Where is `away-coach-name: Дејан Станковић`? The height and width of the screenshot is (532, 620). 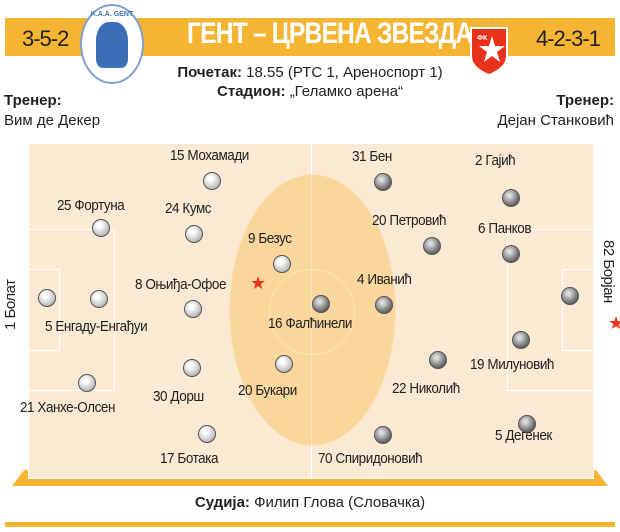
away-coach-name: Дејан Станковић is located at coordinates (555, 120).